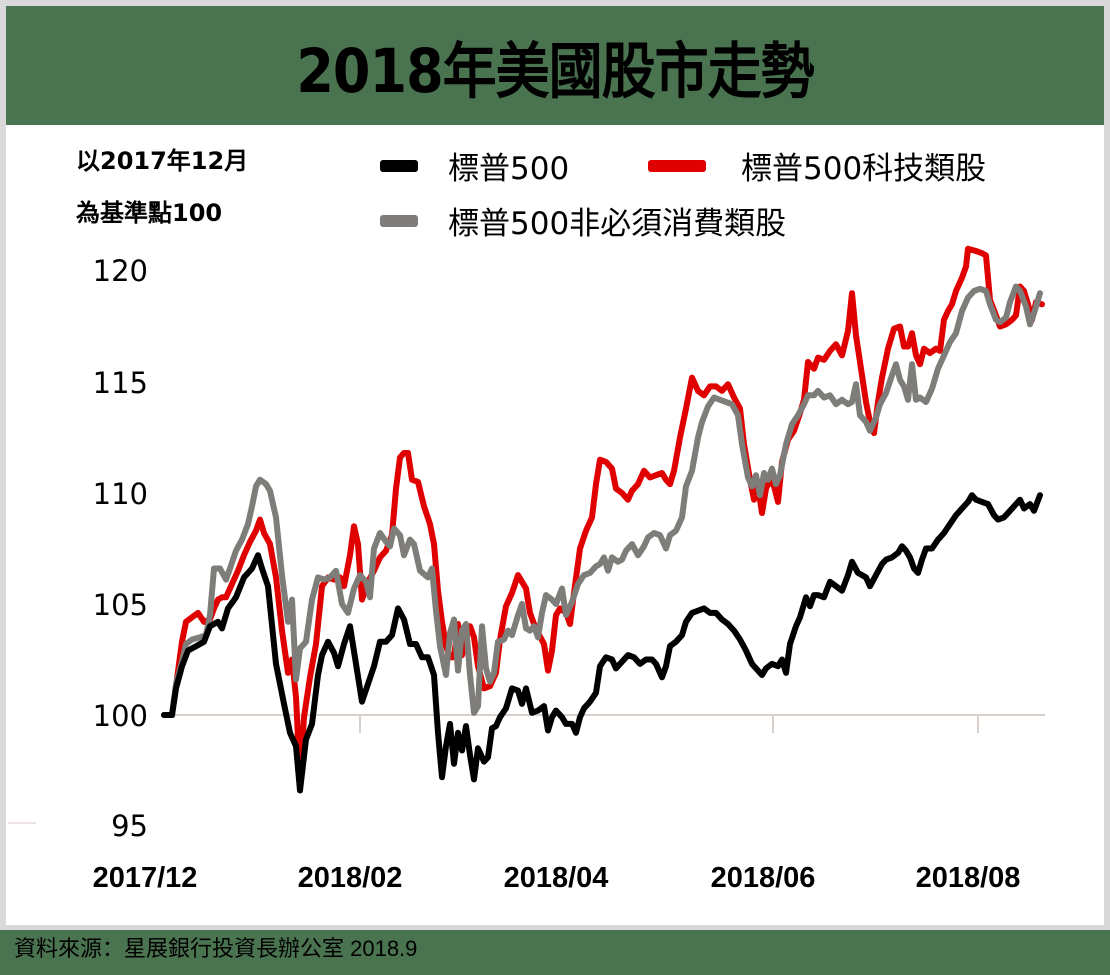 The height and width of the screenshot is (975, 1110). What do you see at coordinates (216, 948) in the screenshot?
I see `source-note: 資料來源：星展銀行投資長辦公室 2018.9` at bounding box center [216, 948].